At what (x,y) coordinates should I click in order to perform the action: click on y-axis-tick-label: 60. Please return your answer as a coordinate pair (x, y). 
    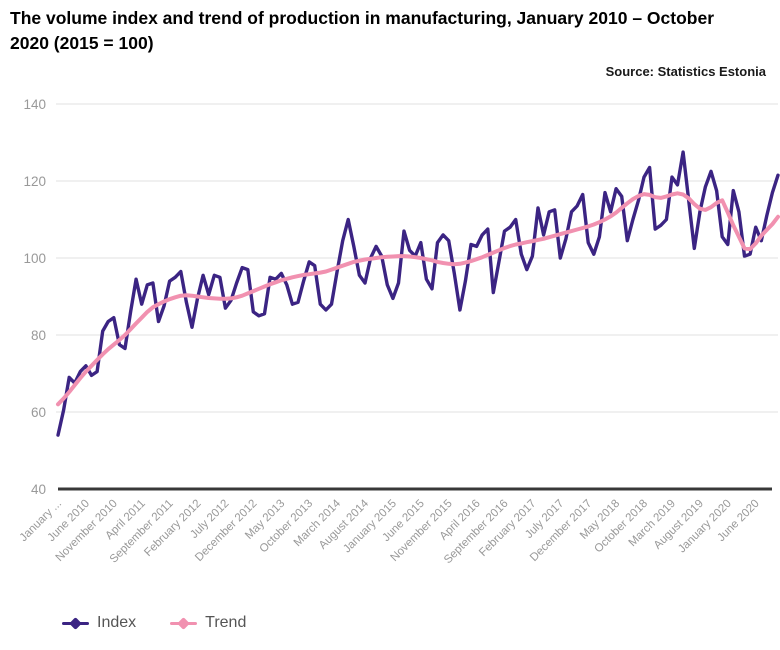
    Looking at the image, I should click on (38, 412).